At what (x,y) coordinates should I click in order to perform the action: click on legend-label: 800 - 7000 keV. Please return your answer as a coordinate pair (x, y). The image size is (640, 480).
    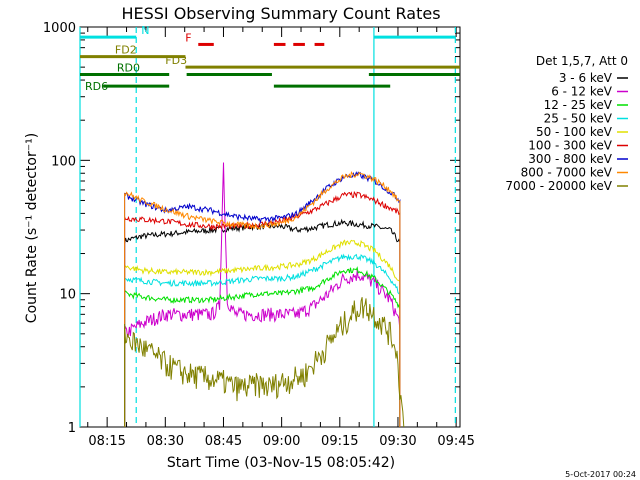
    Looking at the image, I should click on (567, 173).